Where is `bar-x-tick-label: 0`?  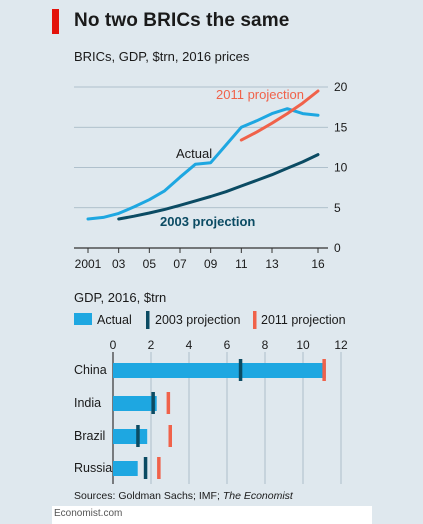
bar-x-tick-label: 0 is located at coordinates (113, 345).